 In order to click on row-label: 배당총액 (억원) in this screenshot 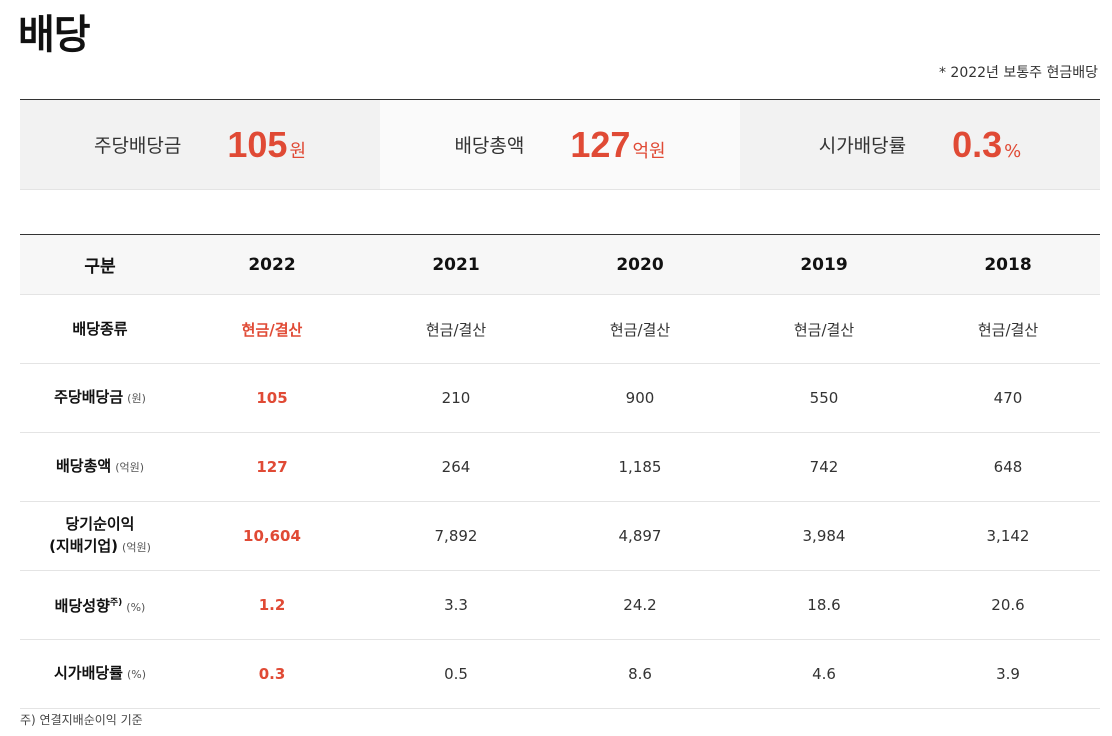, I will do `click(100, 467)`.